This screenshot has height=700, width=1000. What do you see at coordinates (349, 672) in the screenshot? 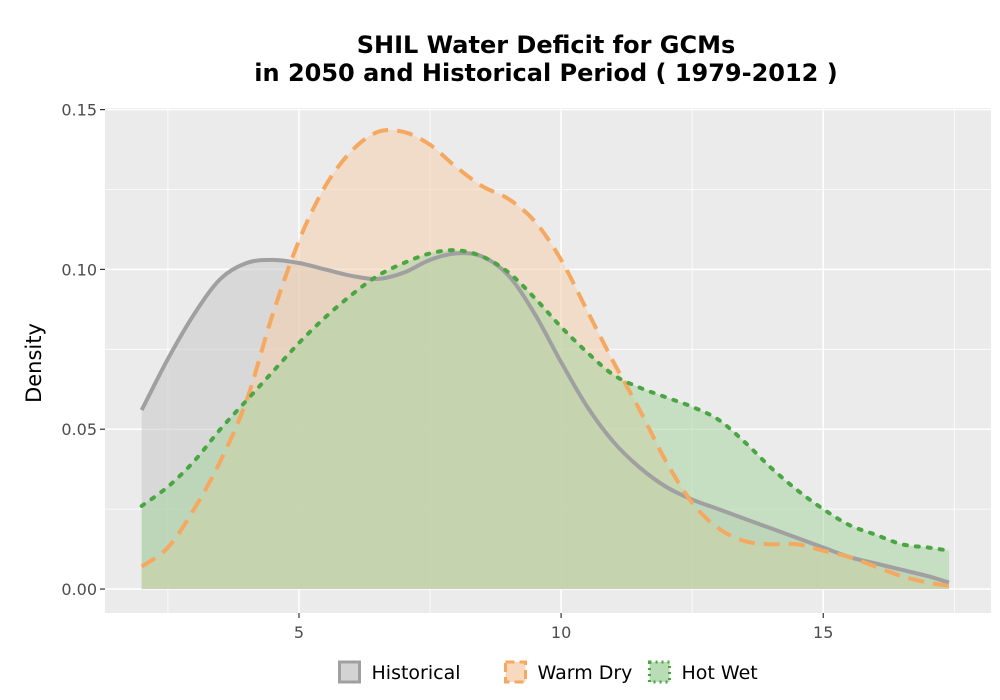
I see `legend-key-historical` at bounding box center [349, 672].